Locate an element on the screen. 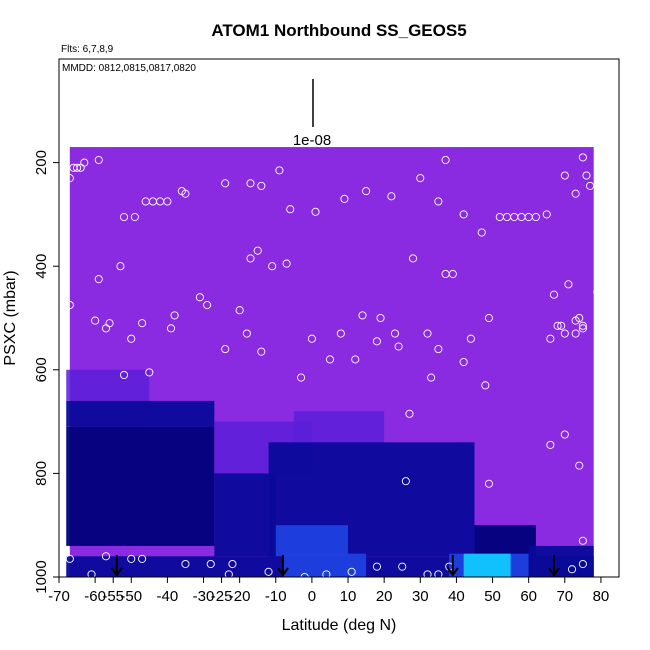 This screenshot has width=650, height=650. y-tick-label: 600 is located at coordinates (41, 369).